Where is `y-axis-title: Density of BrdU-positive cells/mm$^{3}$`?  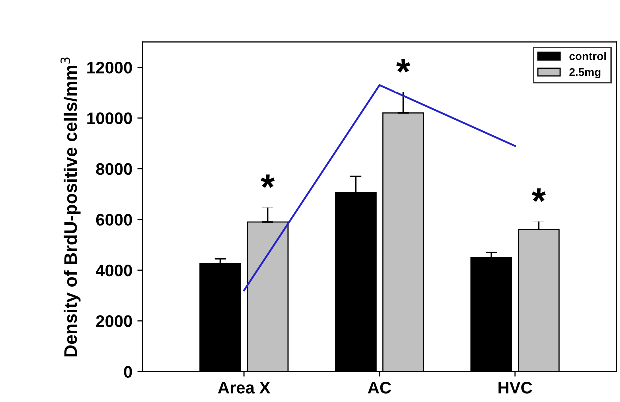
y-axis-title: Density of BrdU-positive cells/mm$^{3}$ is located at coordinates (70, 207).